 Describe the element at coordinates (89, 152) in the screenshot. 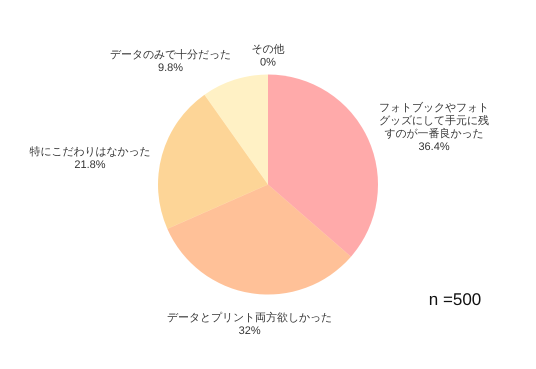

I see `slice-label: 特にこだわりはなかった` at that location.